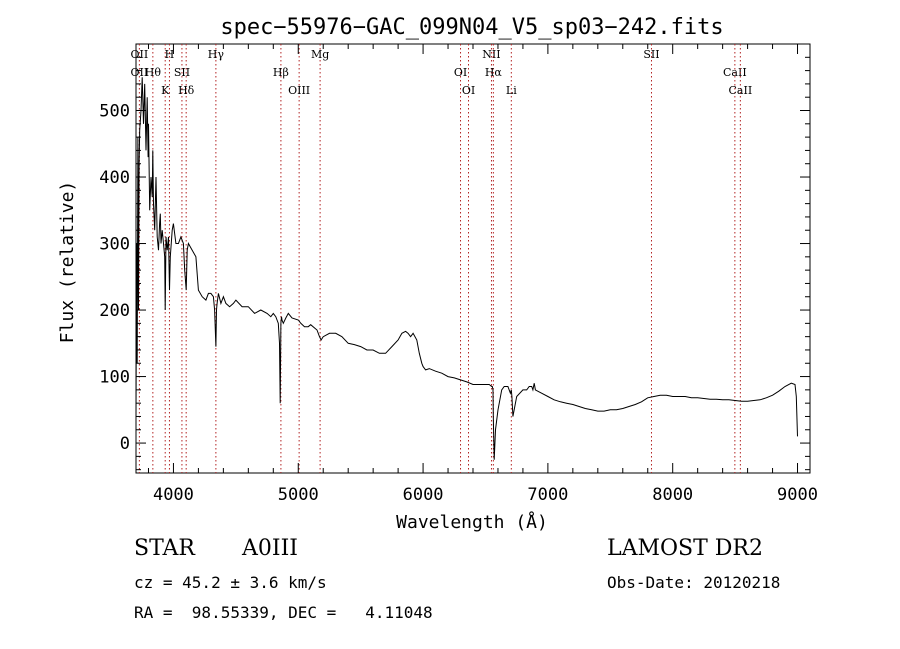 This screenshot has height=649, width=900. Describe the element at coordinates (164, 548) in the screenshot. I see `object-class: STAR` at that location.